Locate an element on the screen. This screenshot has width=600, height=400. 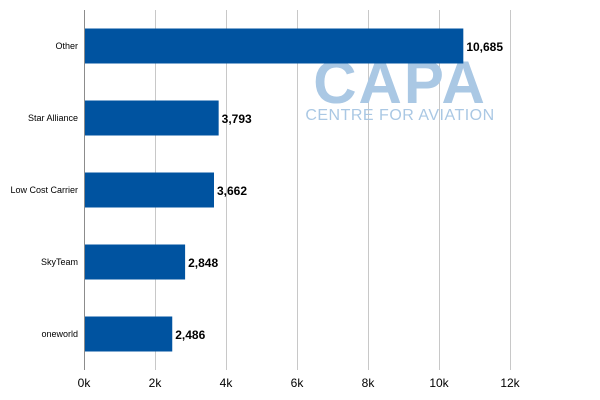
x-tick-label: 4k is located at coordinates (227, 383).